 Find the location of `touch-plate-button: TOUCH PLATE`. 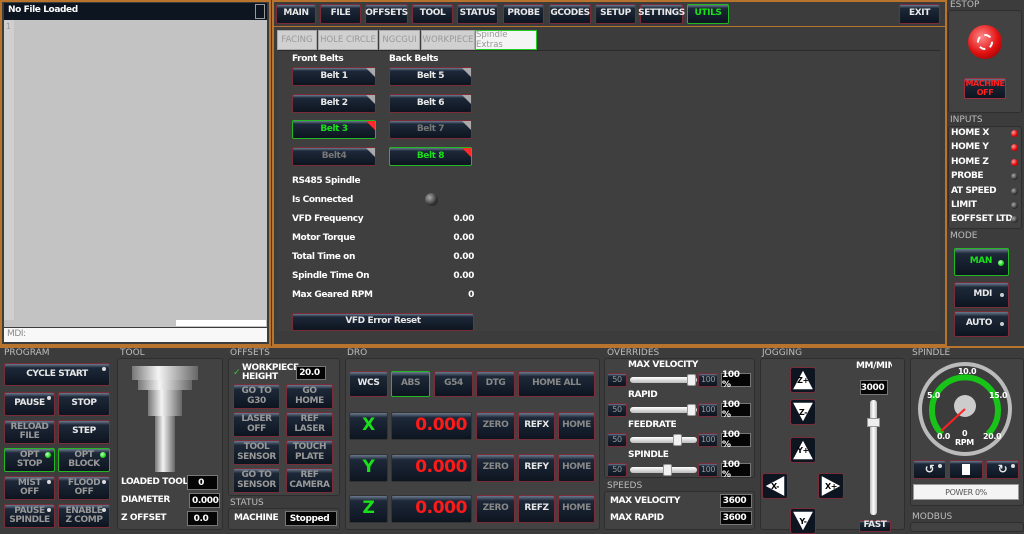

touch-plate-button: TOUCH PLATE is located at coordinates (309, 452).